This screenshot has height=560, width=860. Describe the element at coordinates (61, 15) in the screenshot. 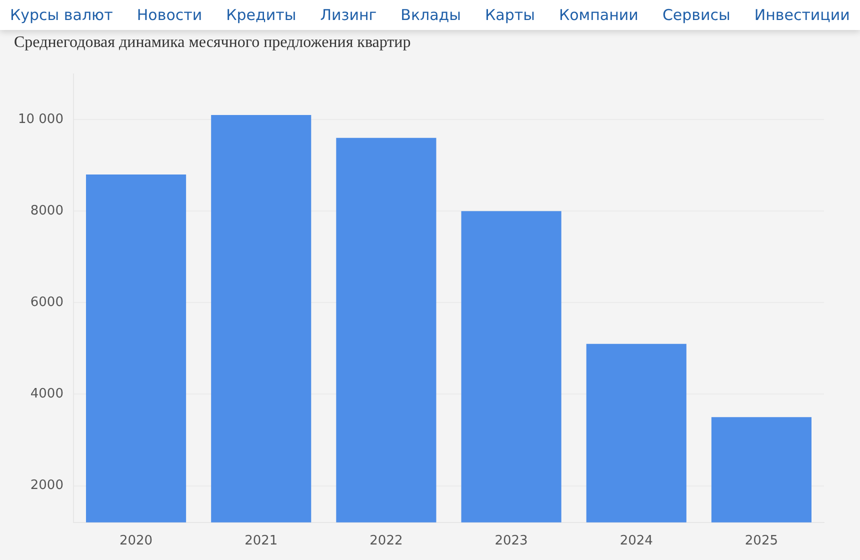

I see `text: Курсы валют` at that location.